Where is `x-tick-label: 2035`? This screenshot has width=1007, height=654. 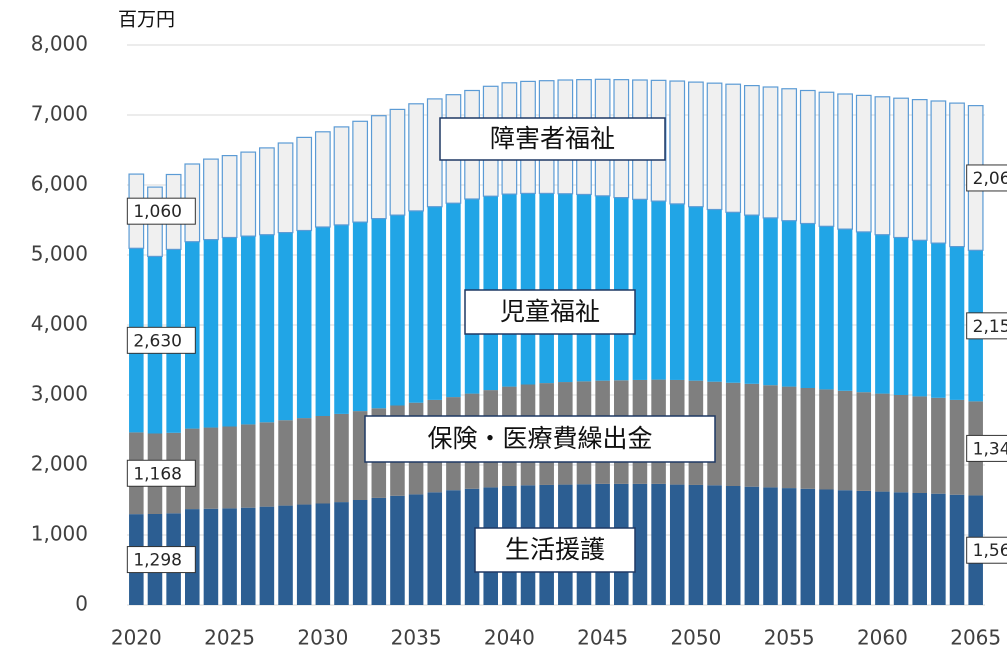
x-tick-label: 2035 is located at coordinates (416, 638).